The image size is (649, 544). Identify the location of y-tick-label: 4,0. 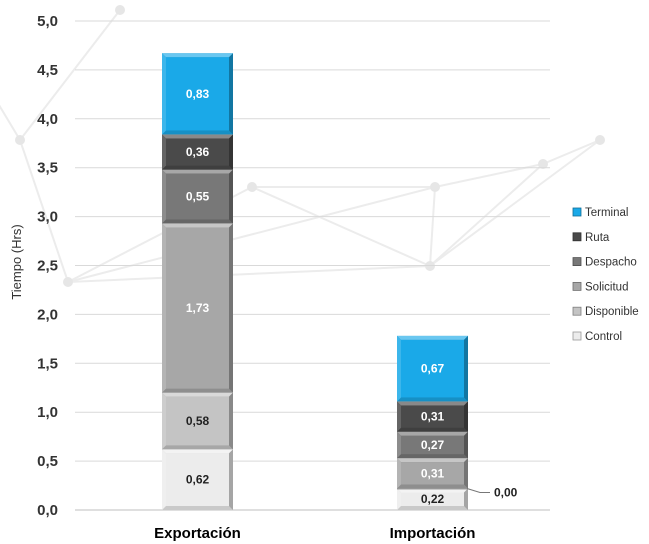
(47, 119).